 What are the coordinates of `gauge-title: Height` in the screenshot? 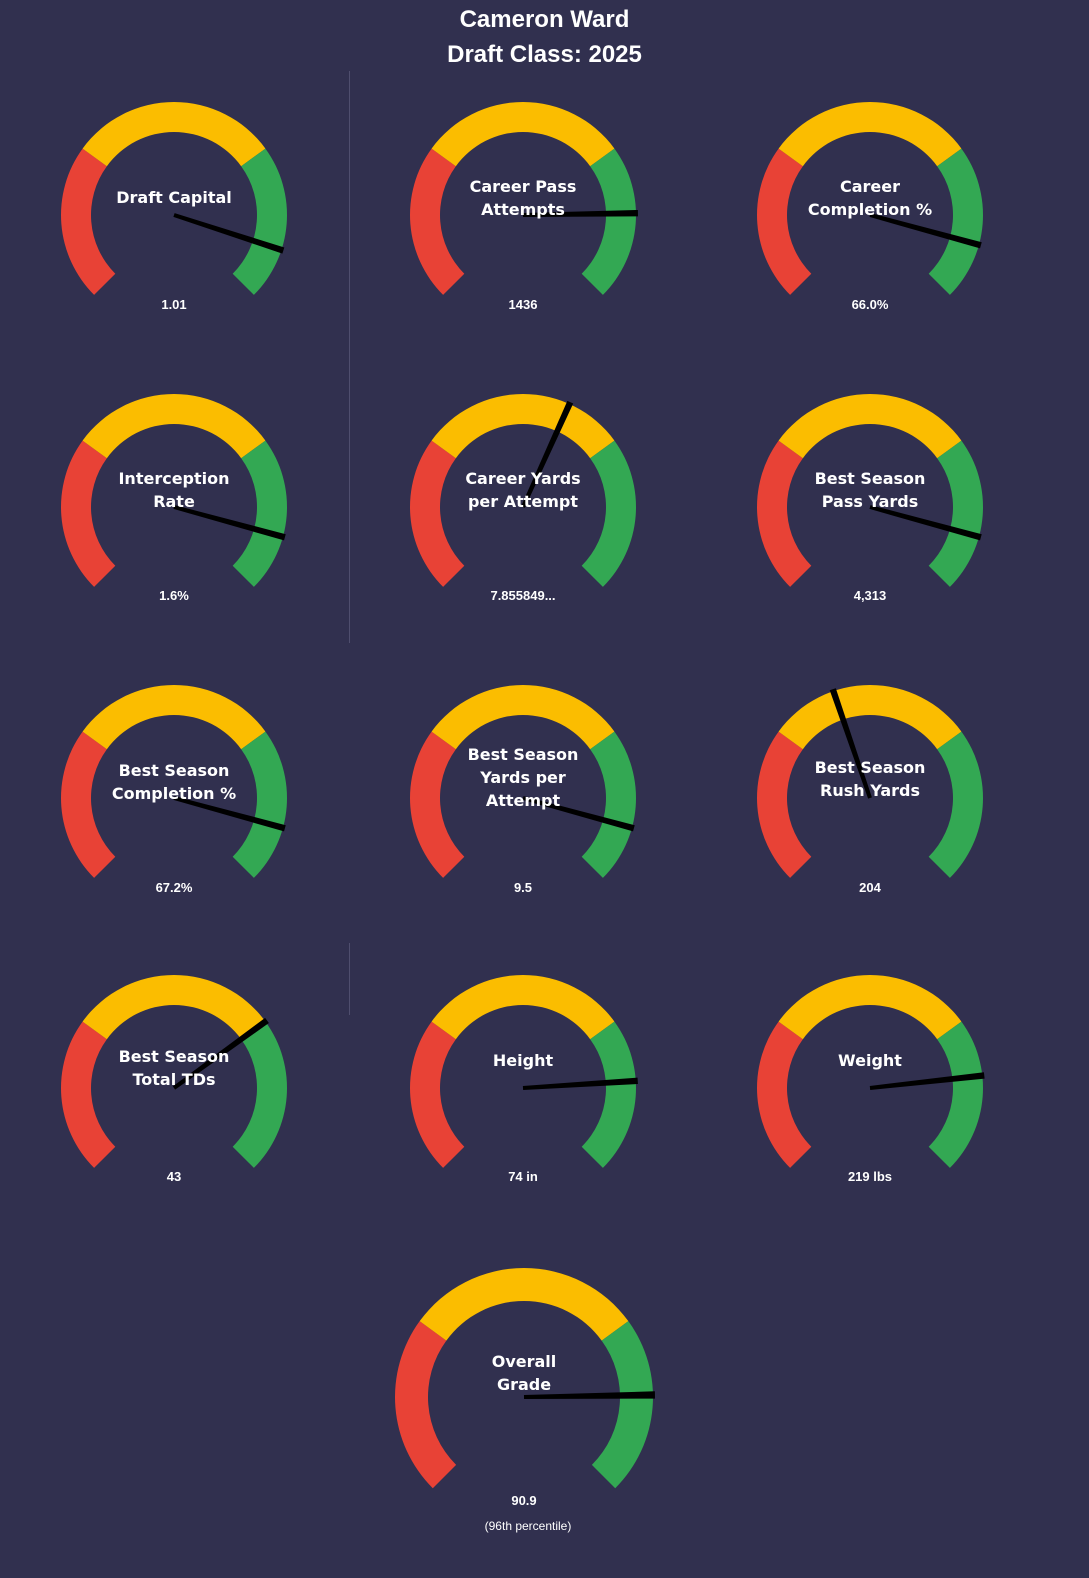 It's located at (523, 1060).